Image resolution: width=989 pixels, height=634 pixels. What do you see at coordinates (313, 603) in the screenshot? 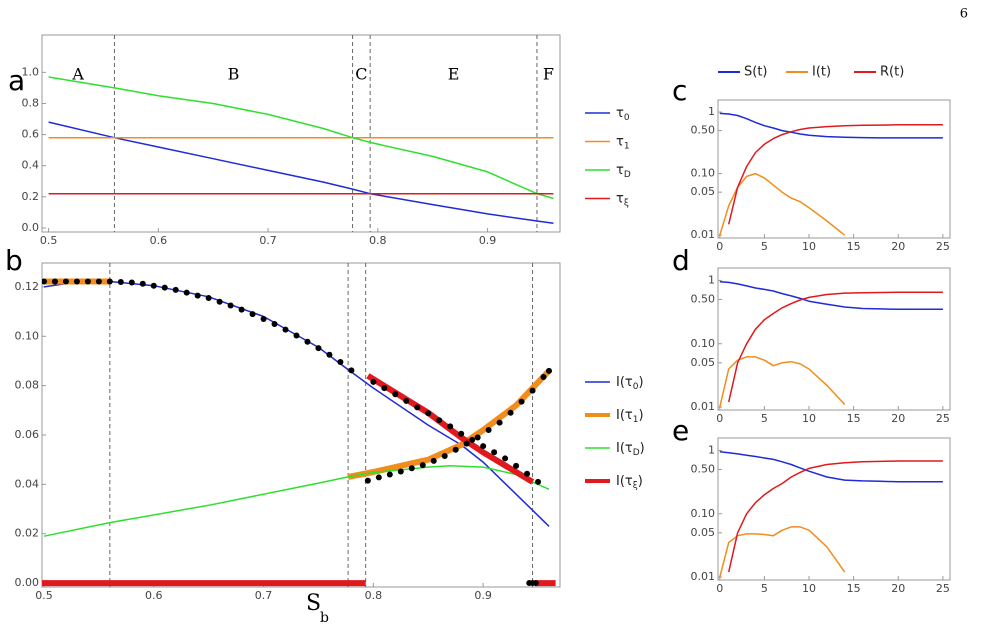
I see `x-axis-label: S` at bounding box center [313, 603].